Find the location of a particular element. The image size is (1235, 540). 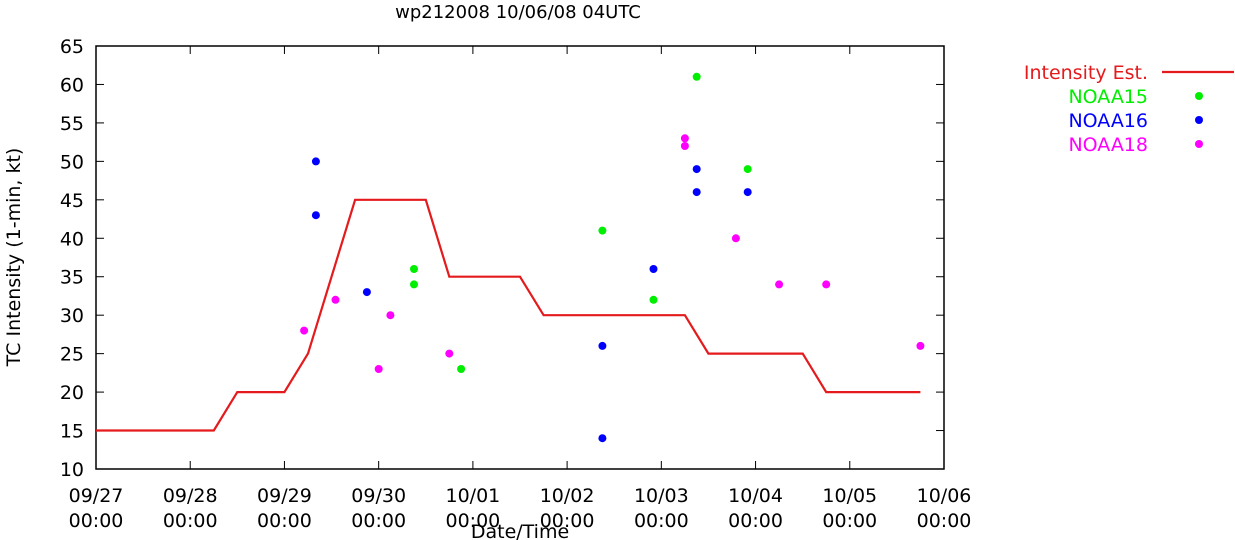

y-tick-label: 15 is located at coordinates (72, 432).